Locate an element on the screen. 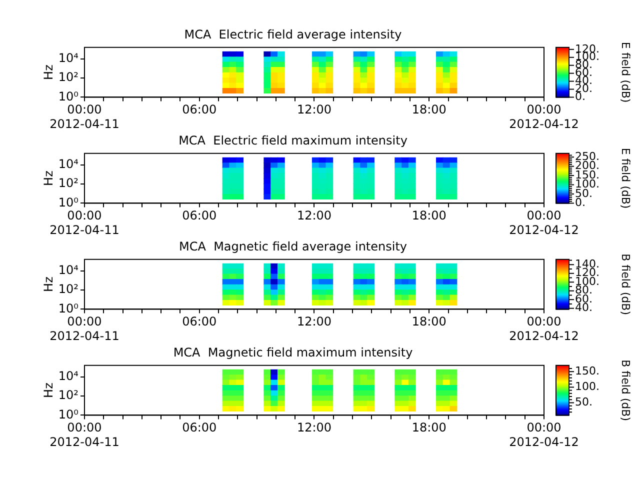 The image size is (640, 480). chart-title: MCA Magnetic field average intensity is located at coordinates (293, 246).